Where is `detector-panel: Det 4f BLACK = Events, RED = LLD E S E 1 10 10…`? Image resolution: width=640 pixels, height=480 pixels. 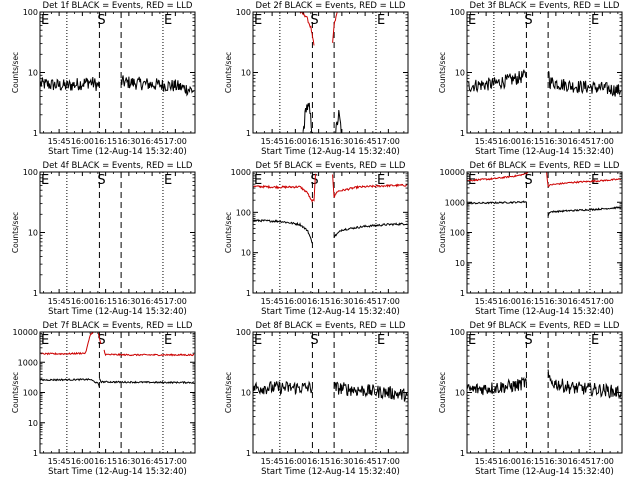
detector-panel: Det 4f BLACK = Events, RED = LLD E S E 1 10 10… is located at coordinates (103, 239).